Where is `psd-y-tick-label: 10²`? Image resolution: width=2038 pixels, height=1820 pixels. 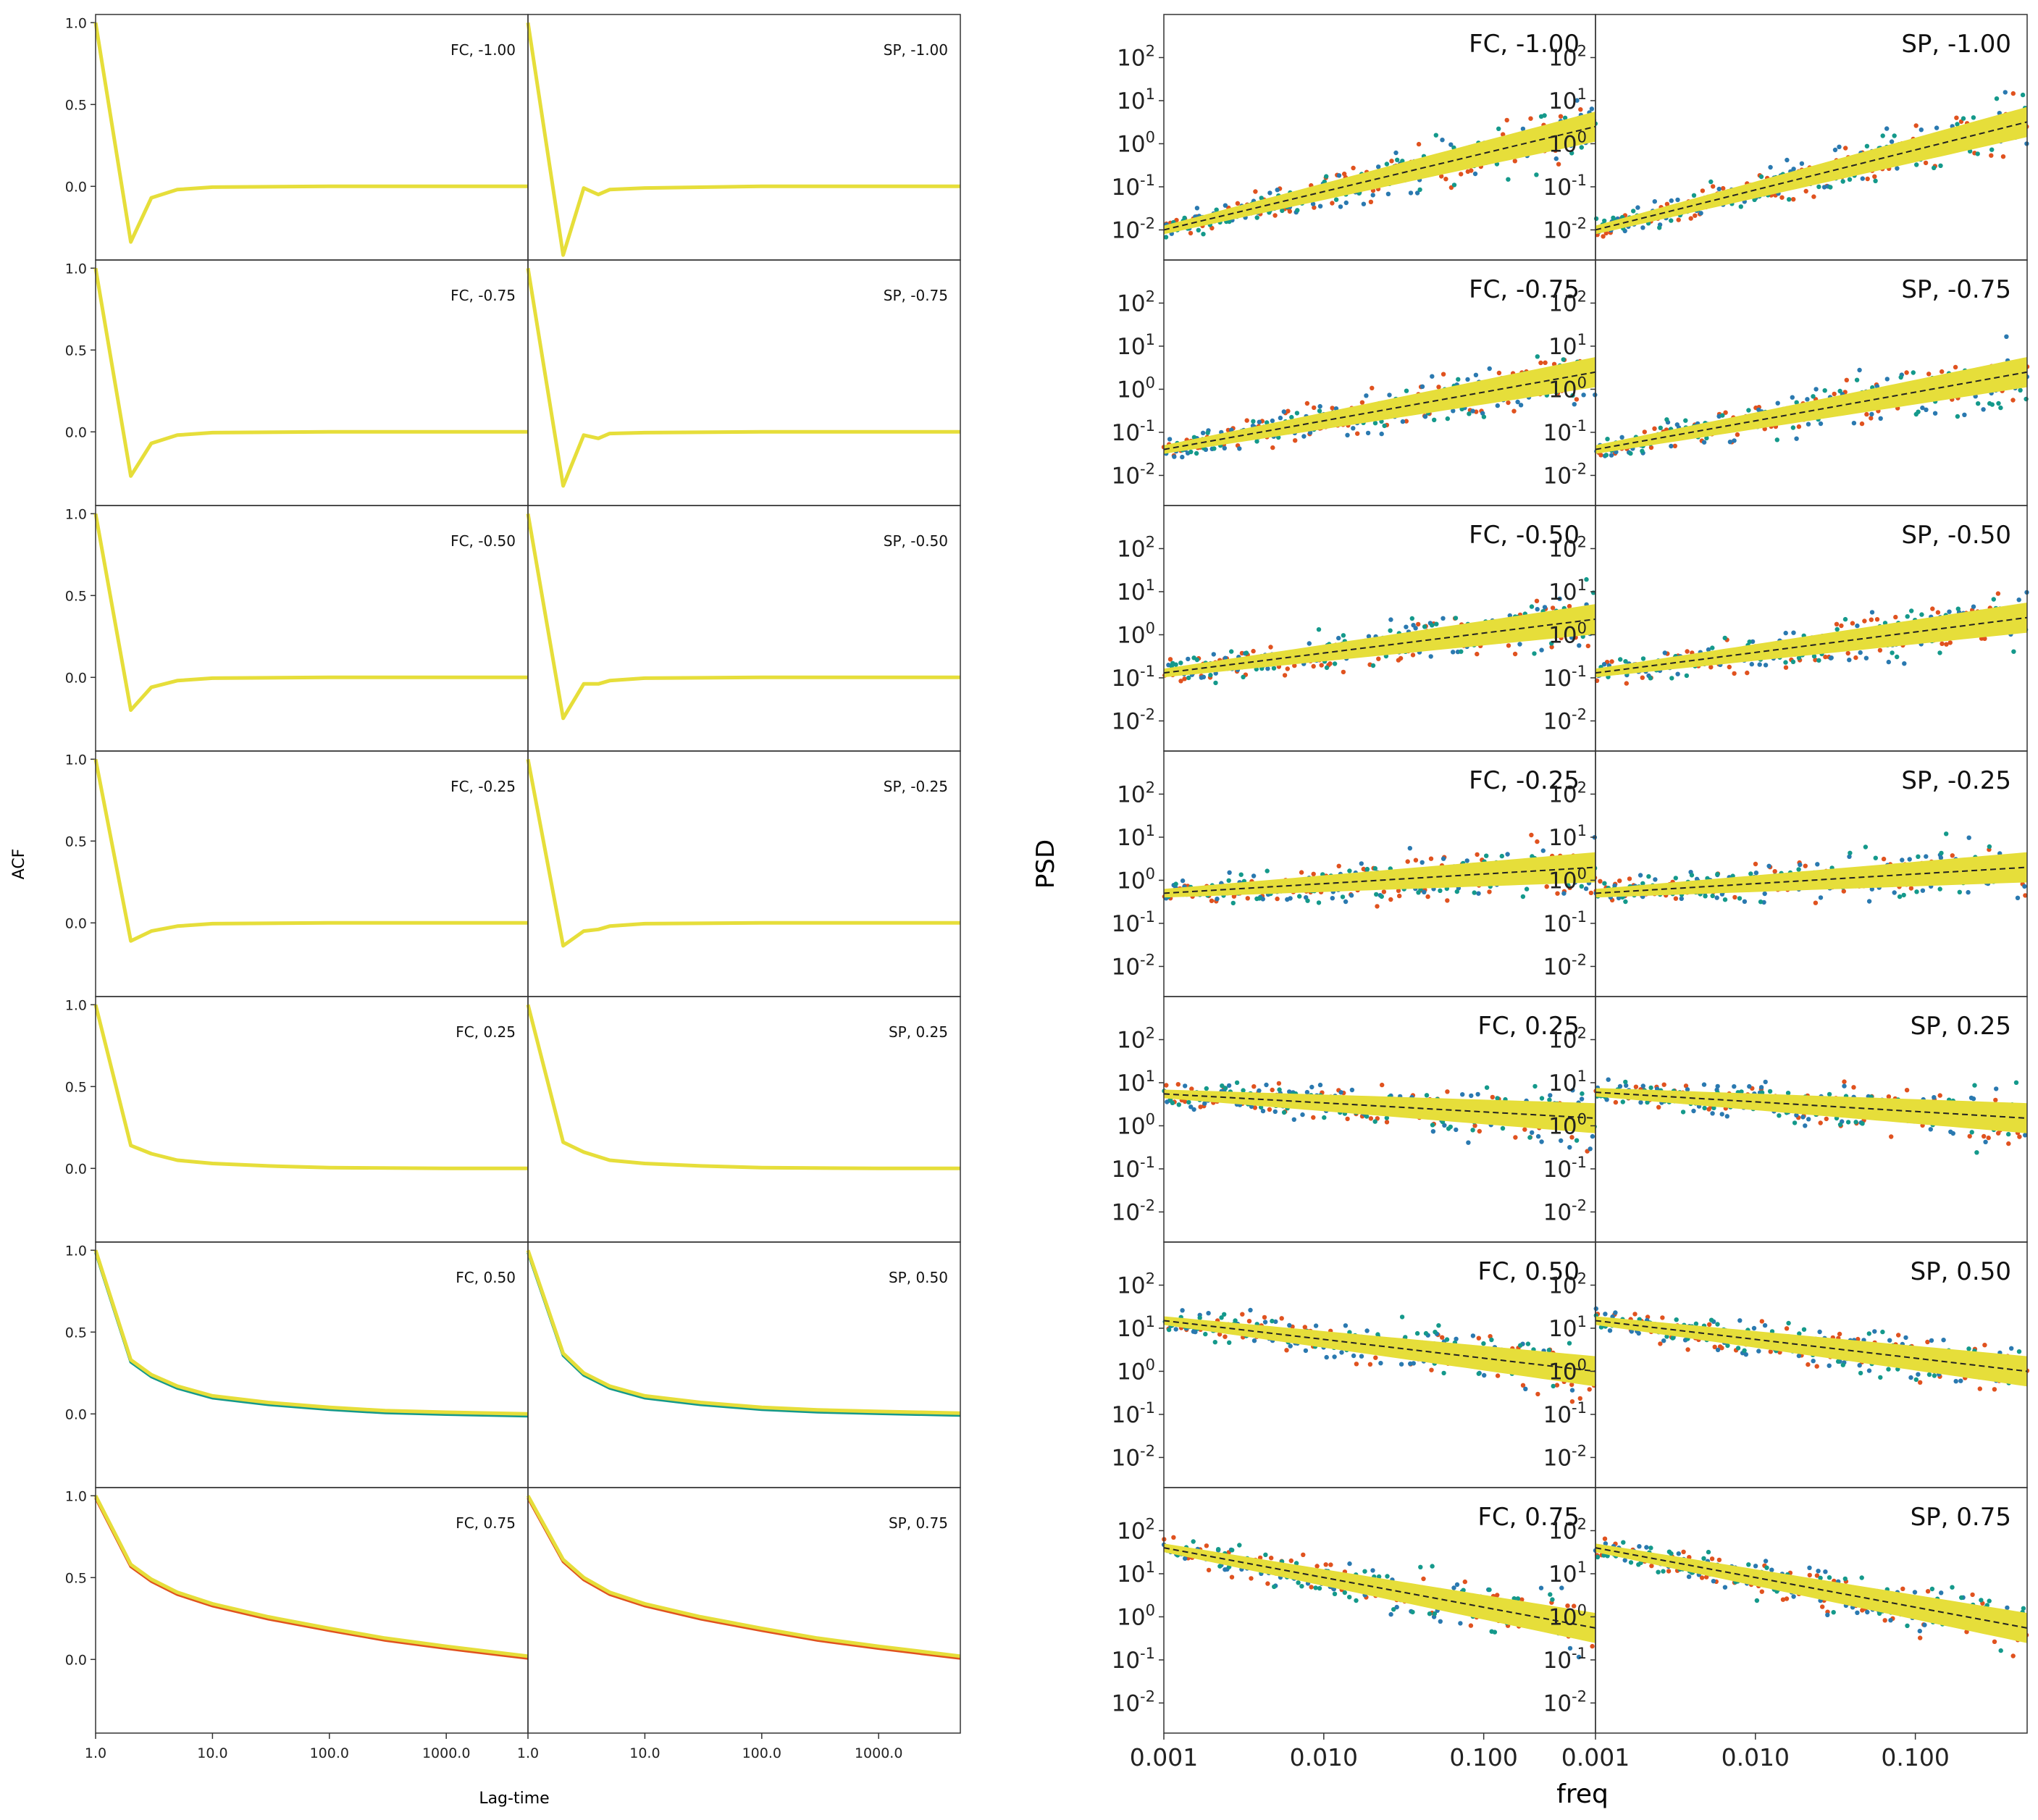 psd-y-tick-label: 10² is located at coordinates (1568, 1284).